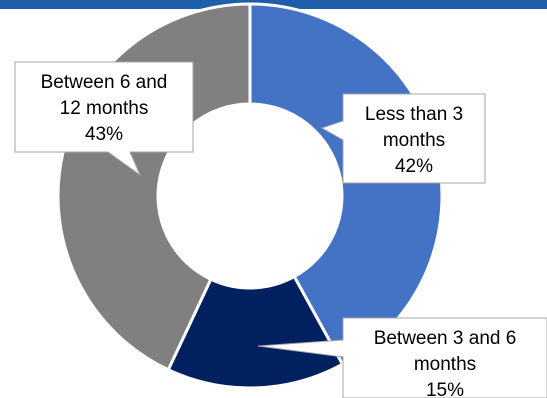 The height and width of the screenshot is (398, 547). I want to click on data-label: 12 months, so click(104, 108).